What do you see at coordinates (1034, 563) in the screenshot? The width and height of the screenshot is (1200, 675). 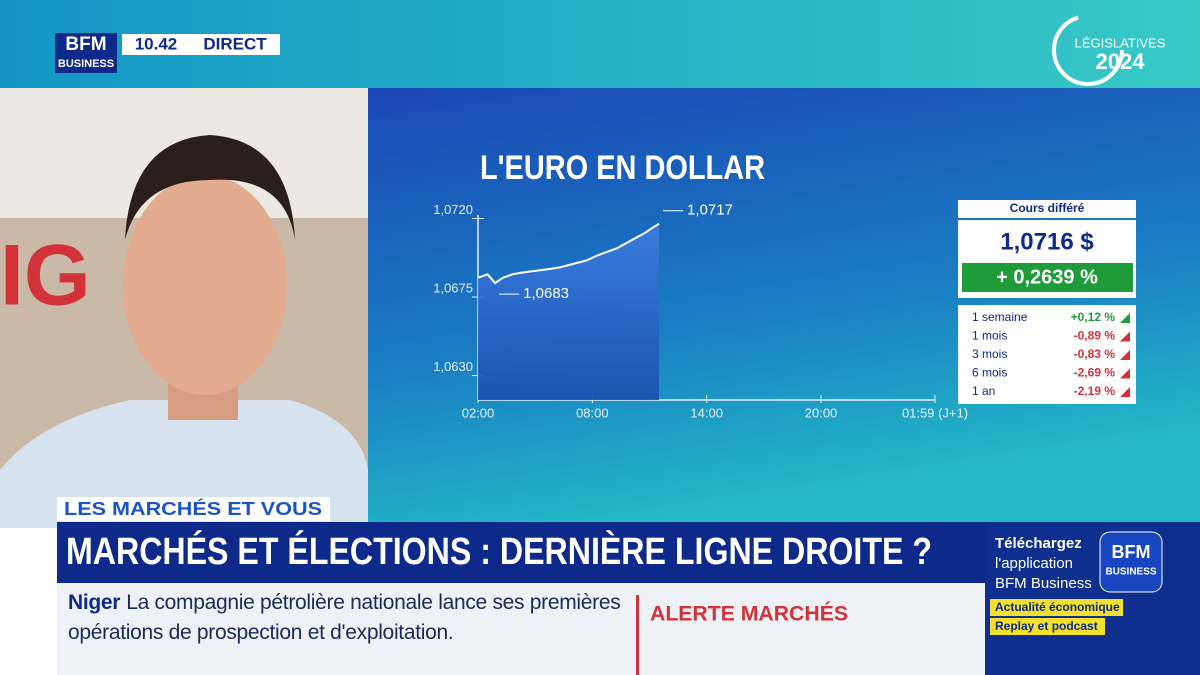 I see `promo-line2: l'application` at bounding box center [1034, 563].